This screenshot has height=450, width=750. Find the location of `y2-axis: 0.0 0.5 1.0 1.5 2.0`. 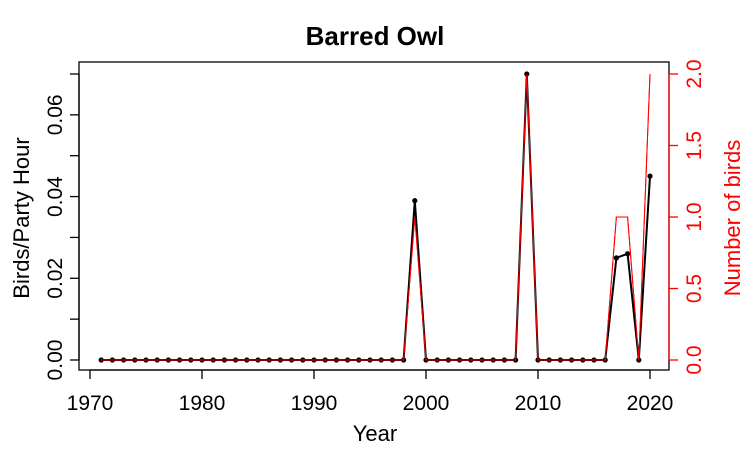

y2-axis: 0.0 0.5 1.0 1.5 2.0 is located at coordinates (687, 217).